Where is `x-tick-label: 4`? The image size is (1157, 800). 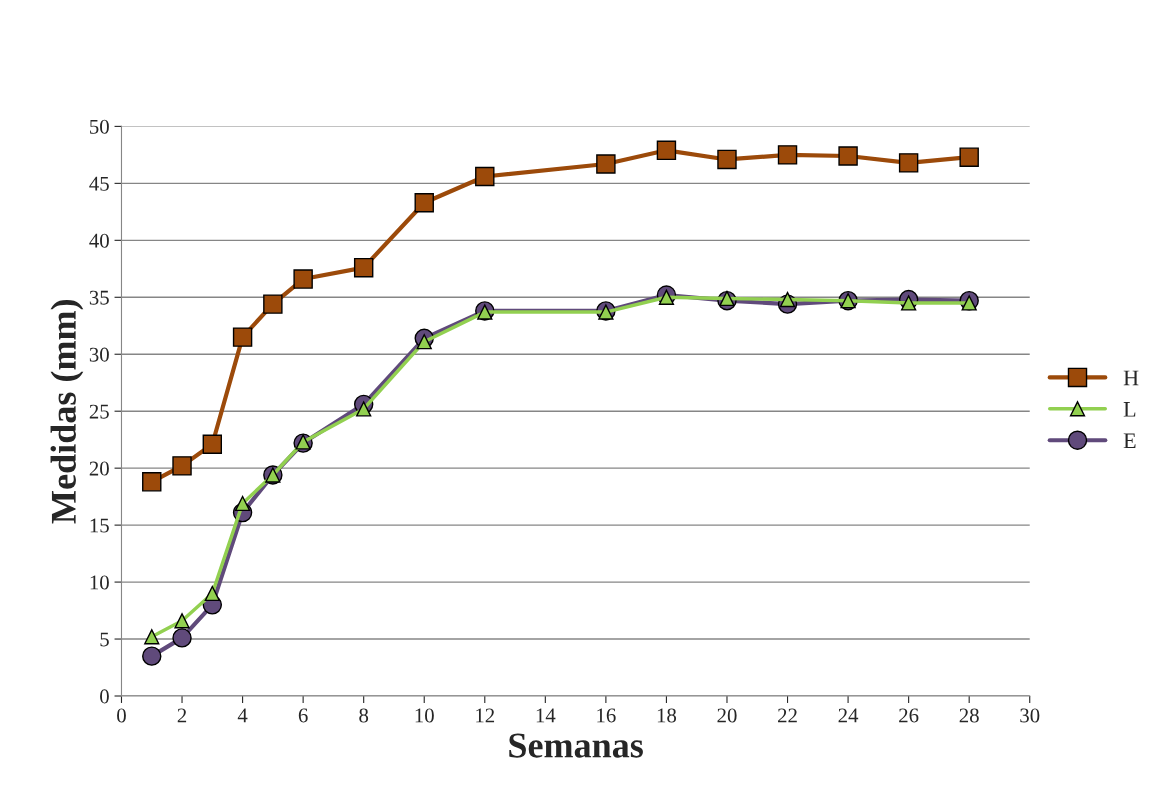 x-tick-label: 4 is located at coordinates (242, 715).